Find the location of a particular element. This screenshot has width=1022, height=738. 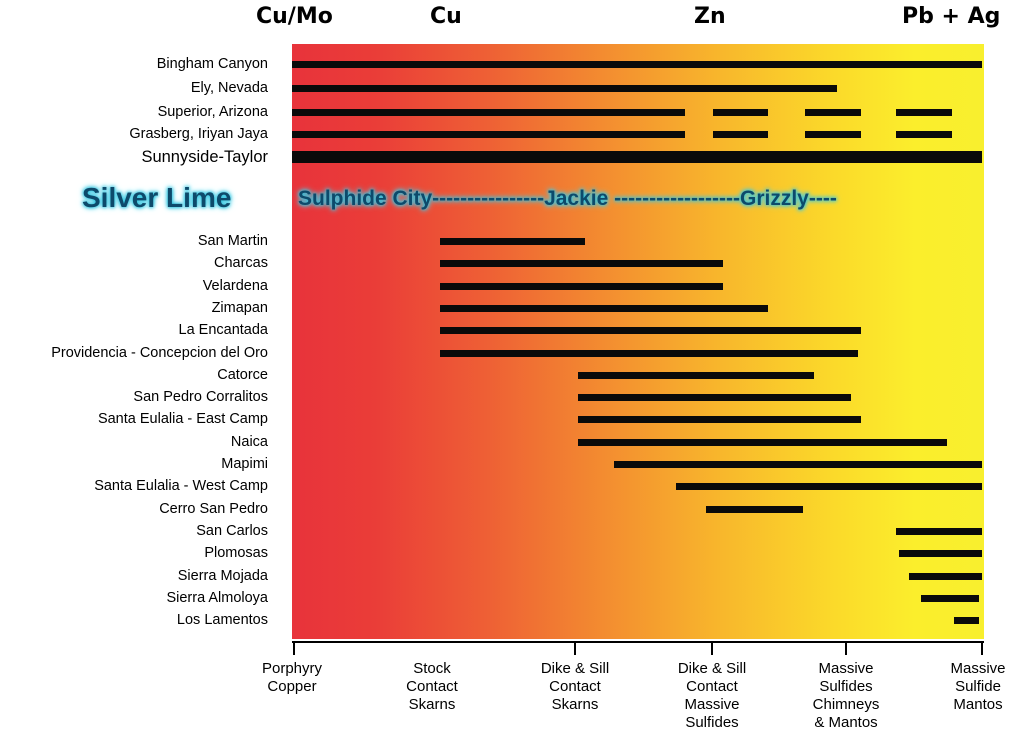

deposit-label-naica: Naica is located at coordinates (249, 442).